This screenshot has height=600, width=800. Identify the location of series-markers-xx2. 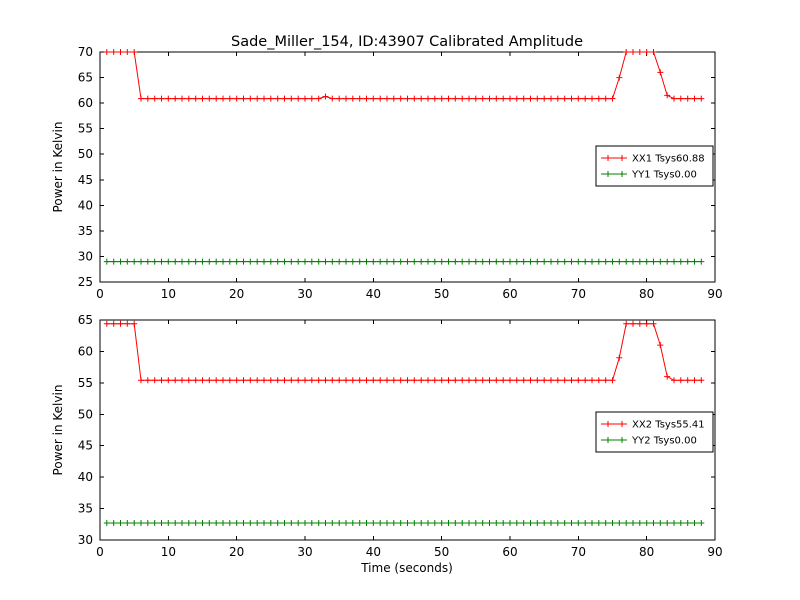
(404, 352).